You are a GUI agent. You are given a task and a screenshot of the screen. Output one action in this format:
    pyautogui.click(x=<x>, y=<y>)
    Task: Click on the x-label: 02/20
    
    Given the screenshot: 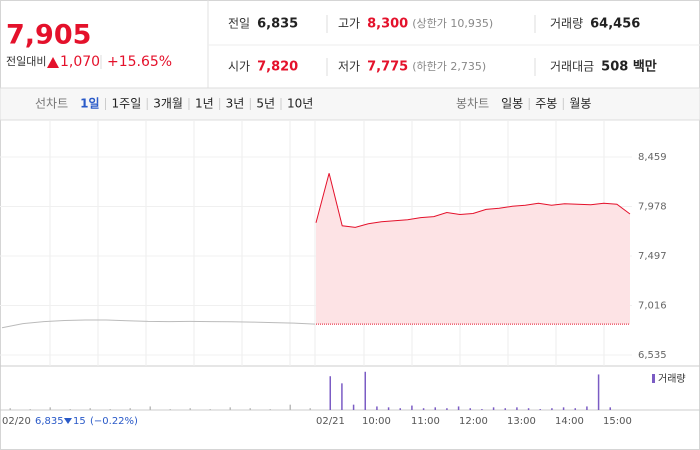 What is the action you would take?
    pyautogui.click(x=16, y=421)
    